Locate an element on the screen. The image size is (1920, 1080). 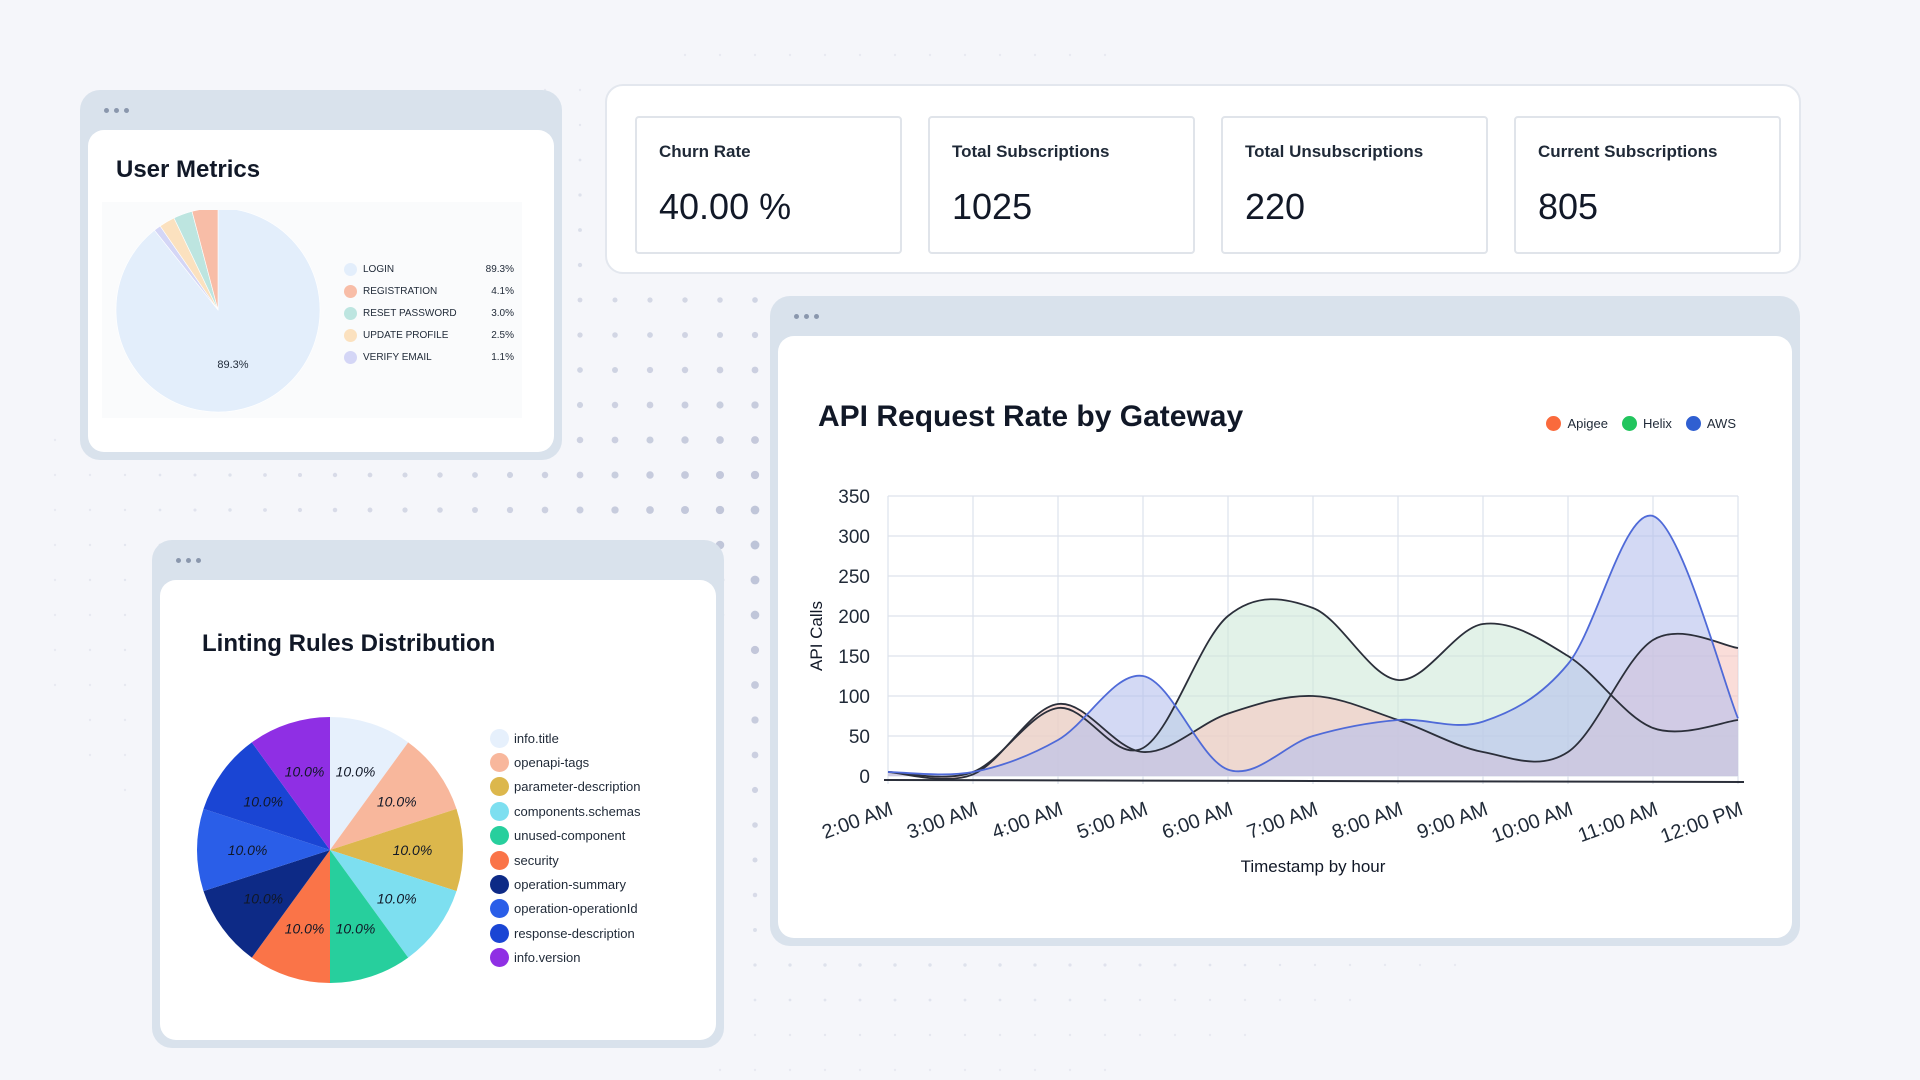
x-tick-label: 2:00 AM is located at coordinates (857, 821).